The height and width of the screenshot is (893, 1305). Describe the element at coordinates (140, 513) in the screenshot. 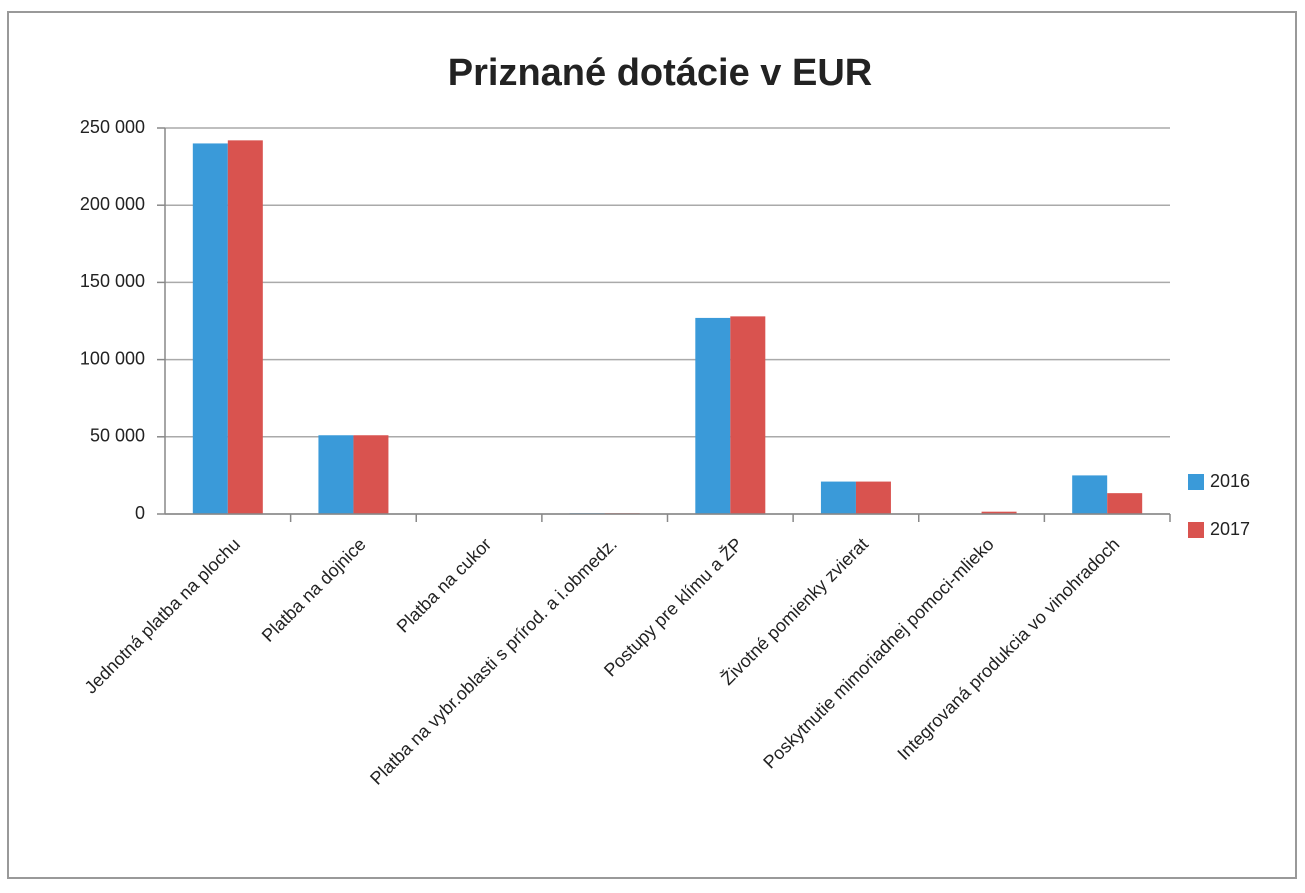

I see `y-tick-label: 0` at that location.